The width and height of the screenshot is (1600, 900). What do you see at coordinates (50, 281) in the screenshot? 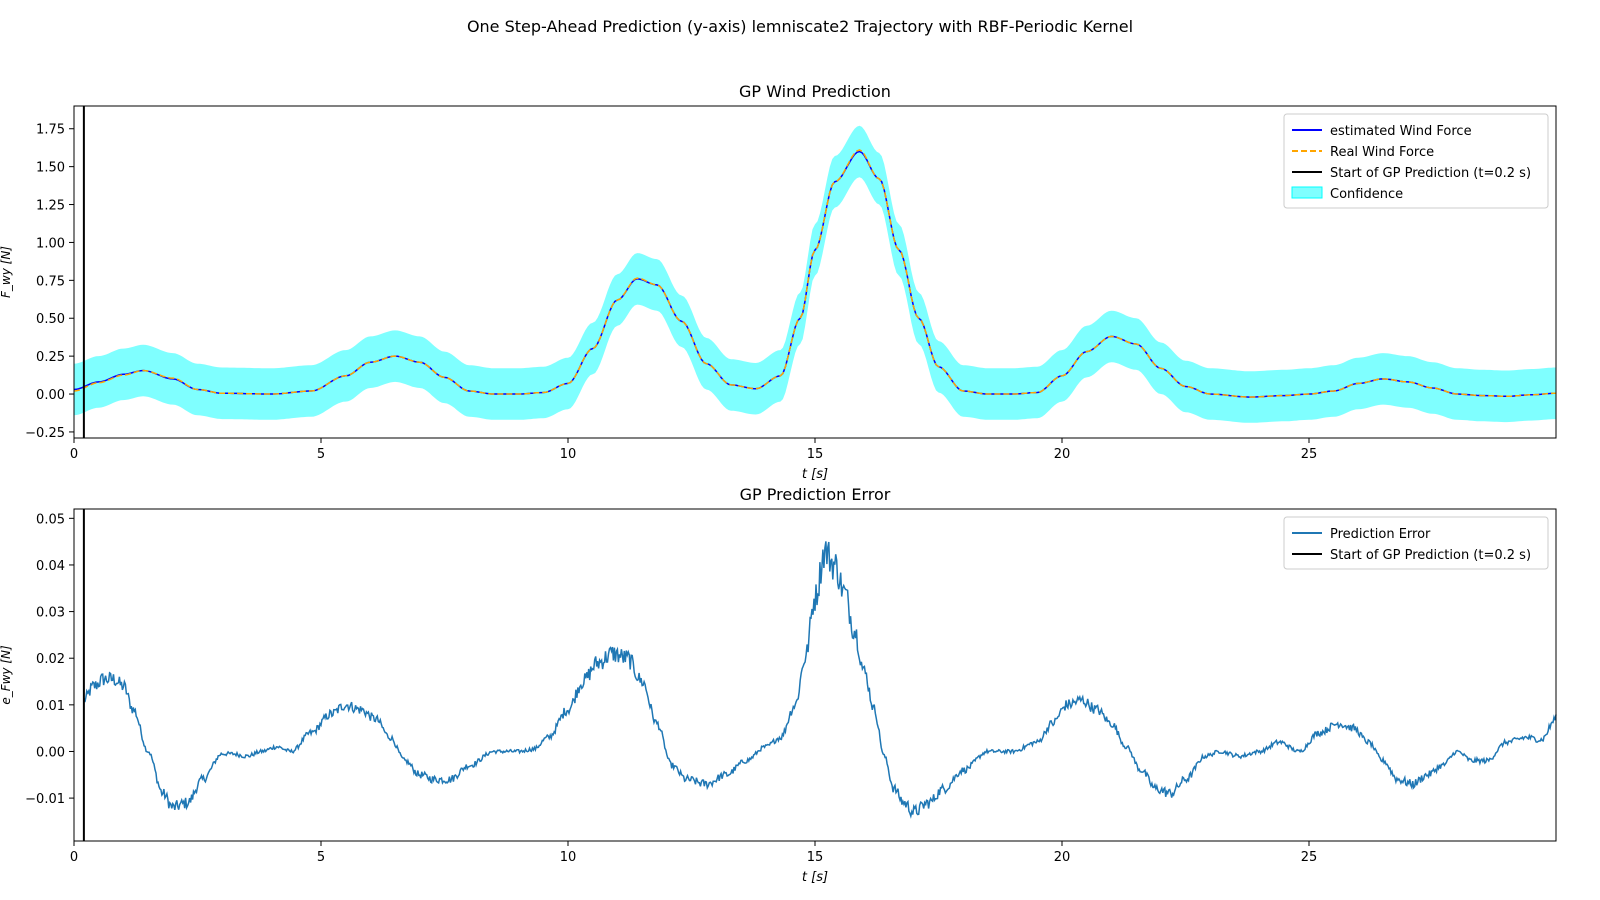
I see `y-tick-label: 0.75` at bounding box center [50, 281].